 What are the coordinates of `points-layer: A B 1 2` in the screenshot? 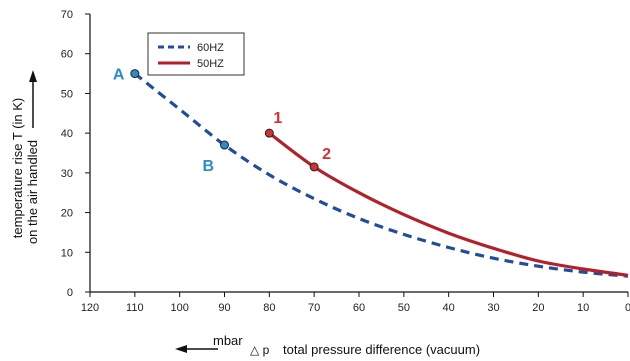 It's located at (222, 121).